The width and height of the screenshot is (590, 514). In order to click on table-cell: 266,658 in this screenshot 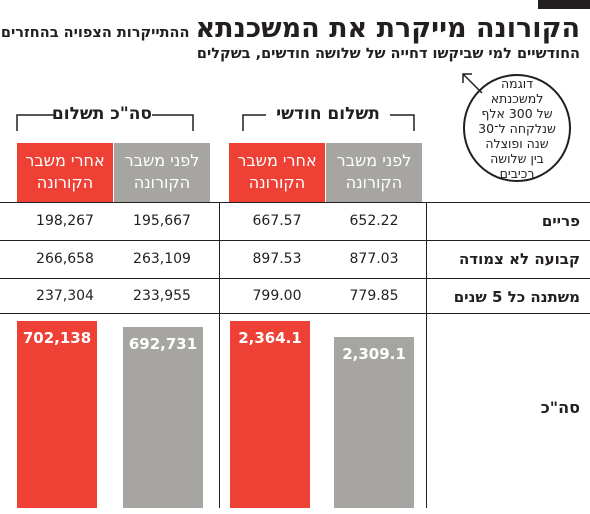, I will do `click(65, 259)`.